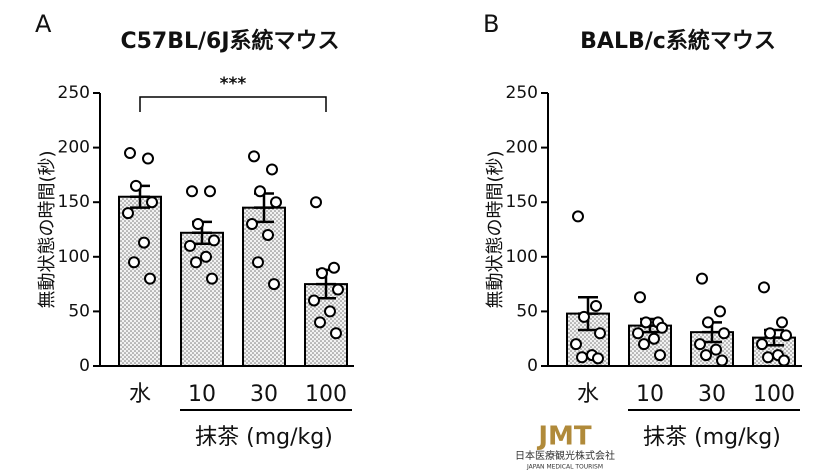 This screenshot has width=826, height=472. I want to click on watermark-logo: JMT, so click(564, 437).